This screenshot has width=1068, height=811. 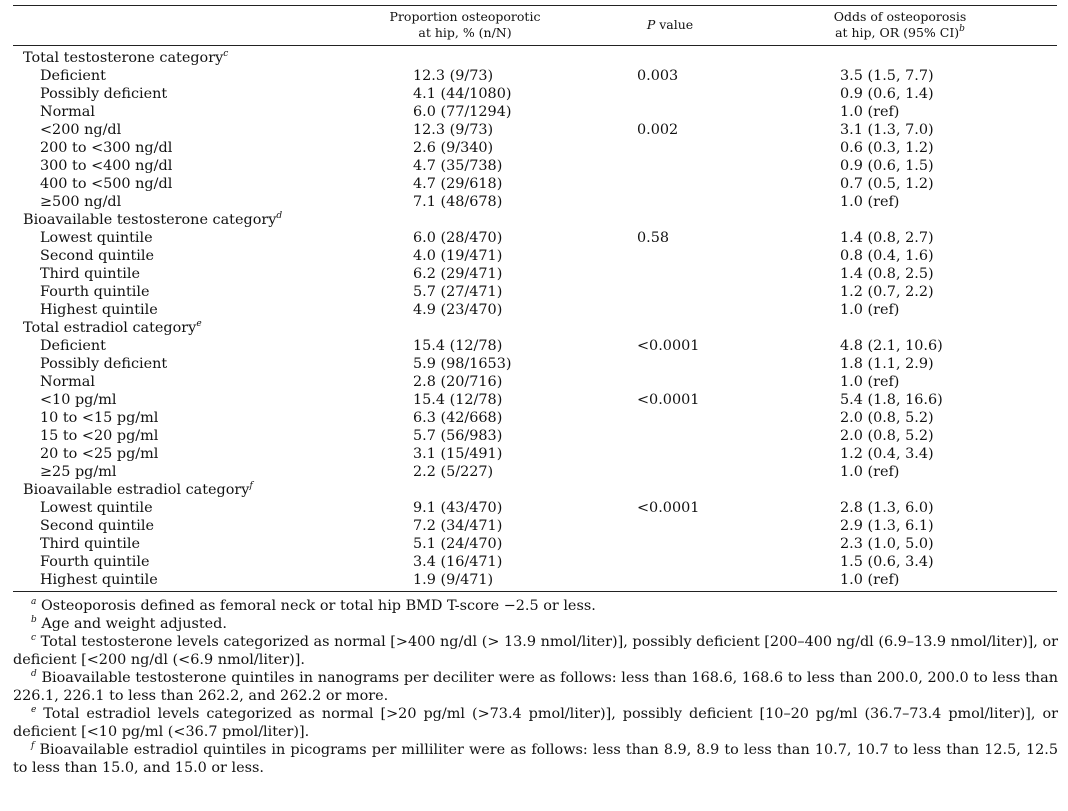 What do you see at coordinates (887, 544) in the screenshot?
I see `odds-ratio-cell: 2.3 (1.0, 5.0)` at bounding box center [887, 544].